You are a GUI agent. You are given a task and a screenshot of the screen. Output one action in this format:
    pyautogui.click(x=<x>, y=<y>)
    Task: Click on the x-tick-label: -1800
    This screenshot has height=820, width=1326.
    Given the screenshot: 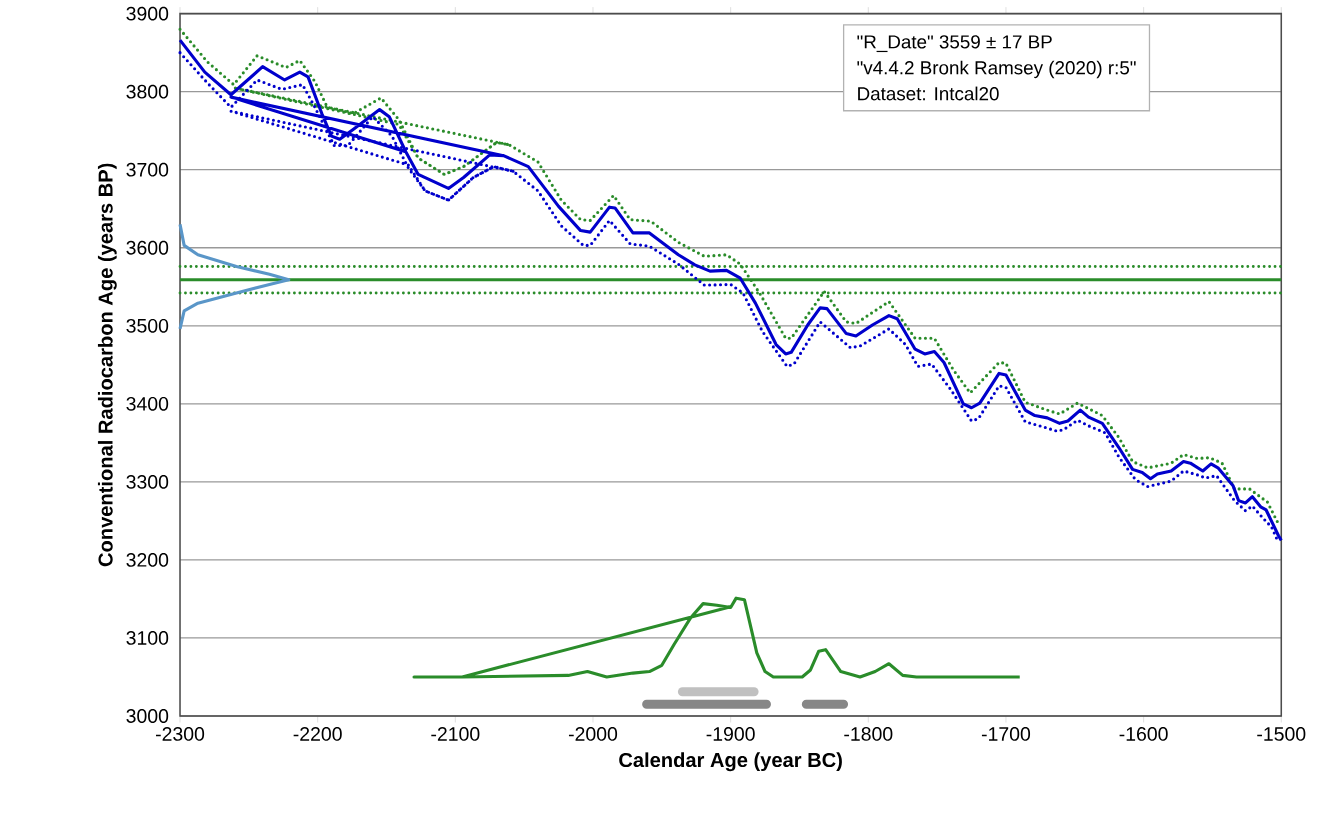 What is the action you would take?
    pyautogui.click(x=868, y=734)
    